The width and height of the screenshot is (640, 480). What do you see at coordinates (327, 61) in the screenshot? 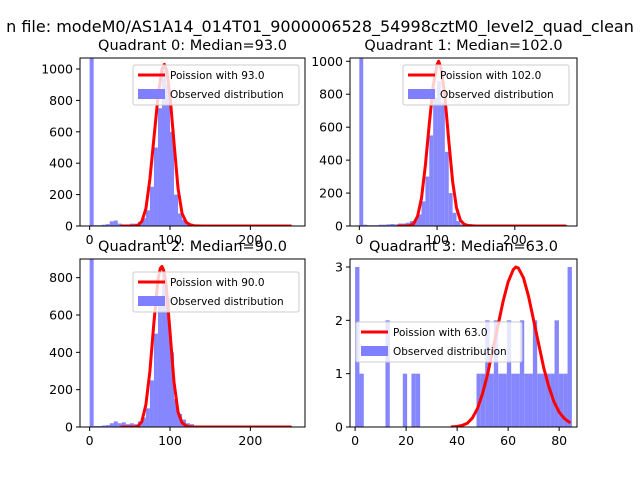
I see `y-tick-label: 1000` at bounding box center [327, 61].